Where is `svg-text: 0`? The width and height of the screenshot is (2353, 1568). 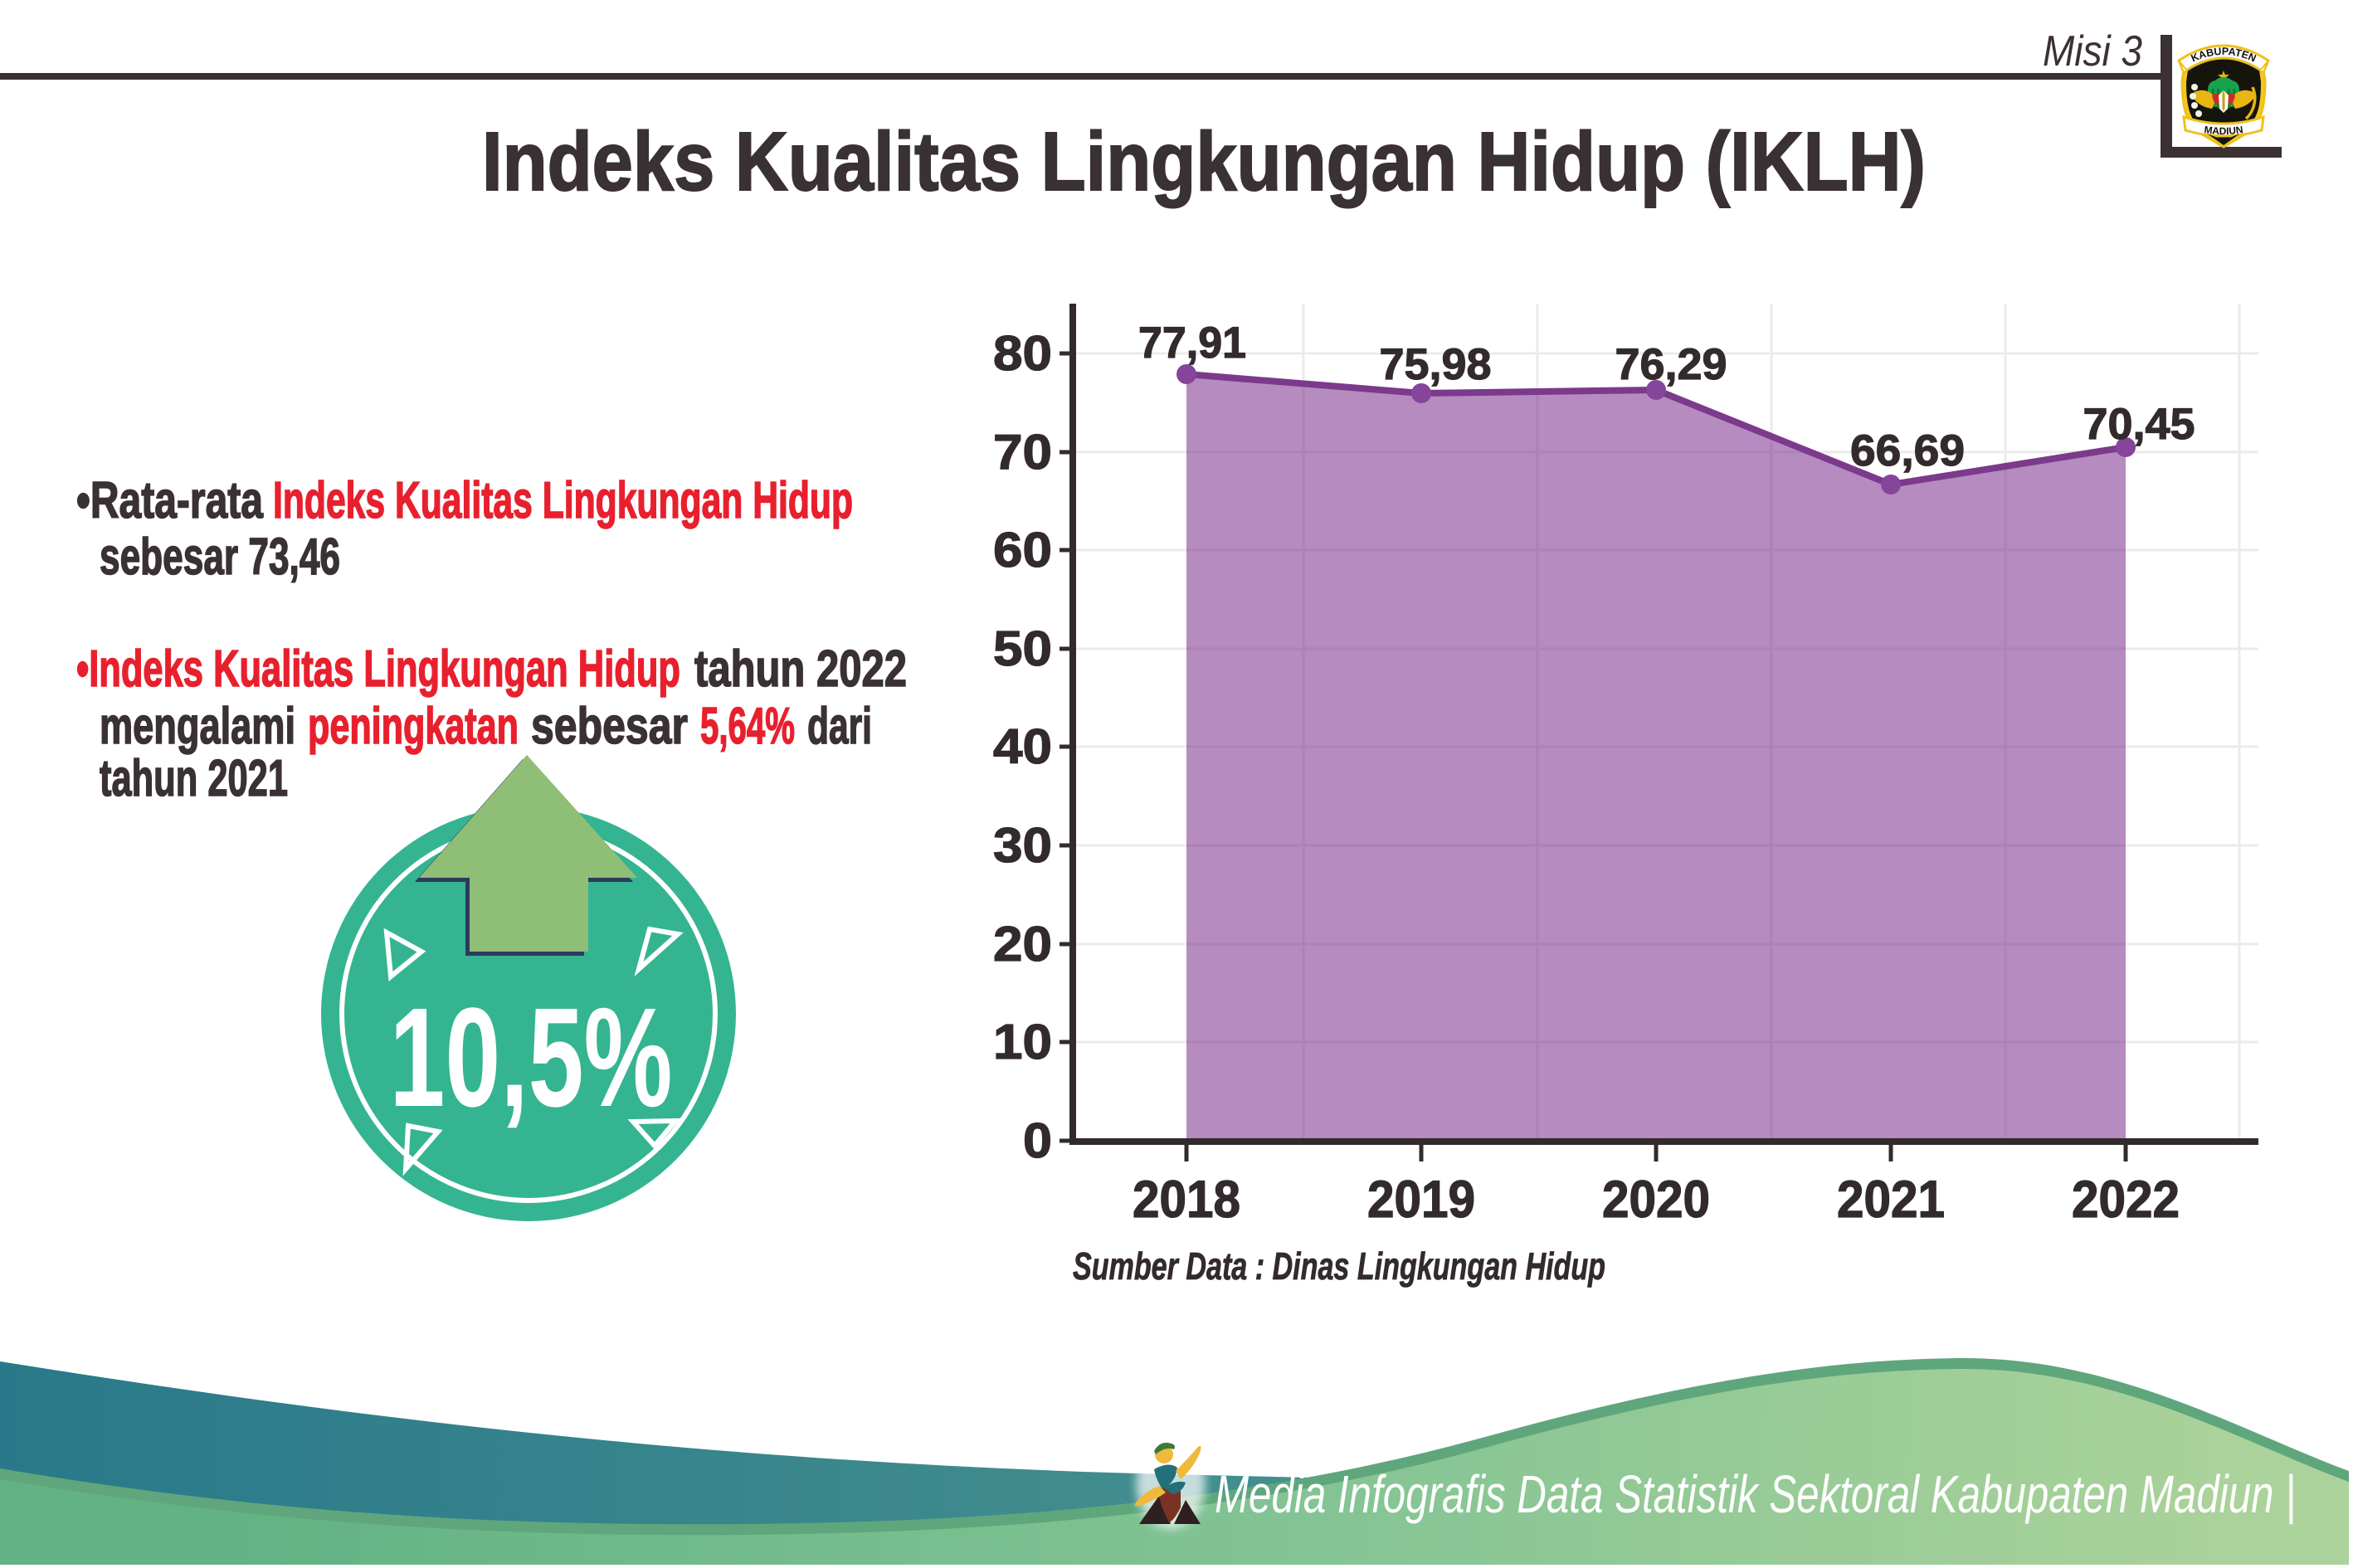
svg-text: 0 is located at coordinates (1037, 1140).